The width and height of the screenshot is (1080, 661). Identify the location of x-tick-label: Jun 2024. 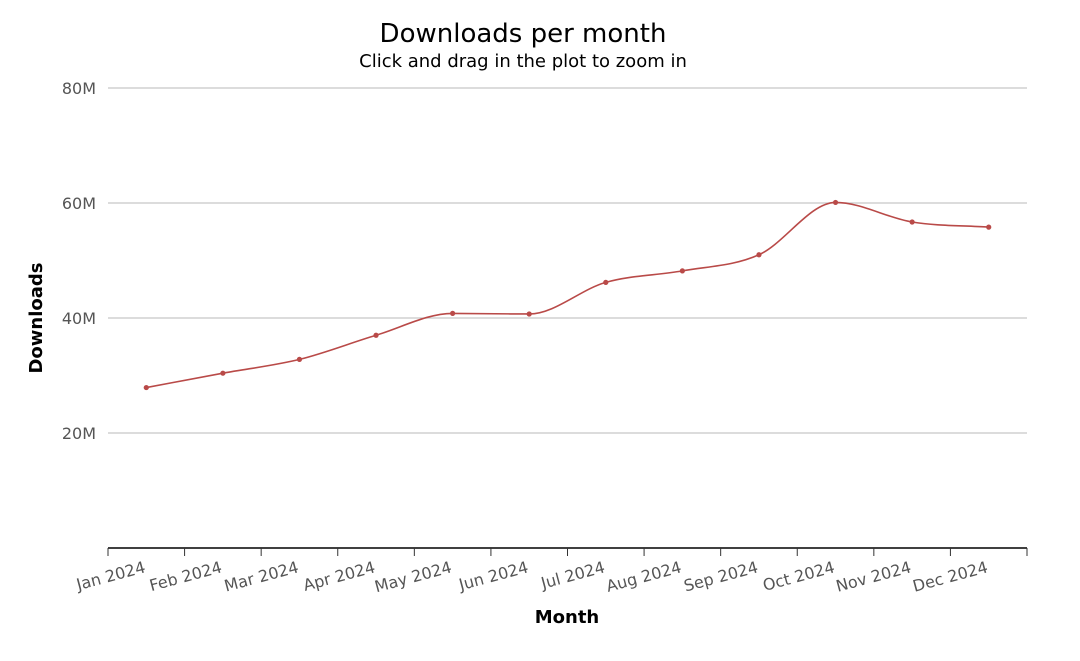
(493, 576).